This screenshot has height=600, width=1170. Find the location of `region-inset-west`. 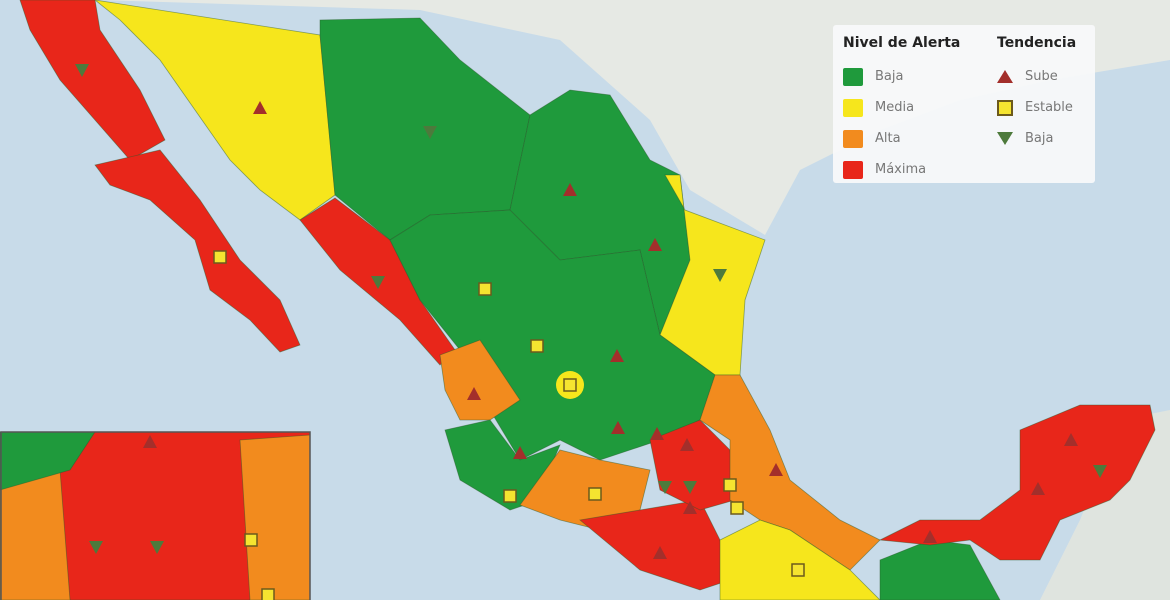

region-inset-west is located at coordinates (35, 534).